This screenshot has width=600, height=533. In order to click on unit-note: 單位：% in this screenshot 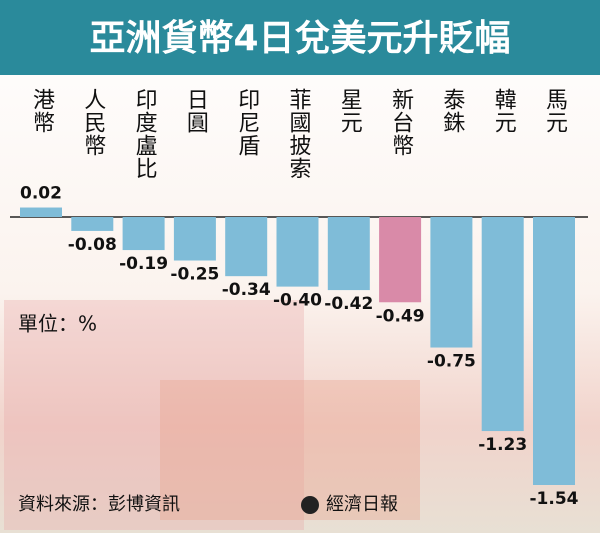, I will do `click(57, 324)`.